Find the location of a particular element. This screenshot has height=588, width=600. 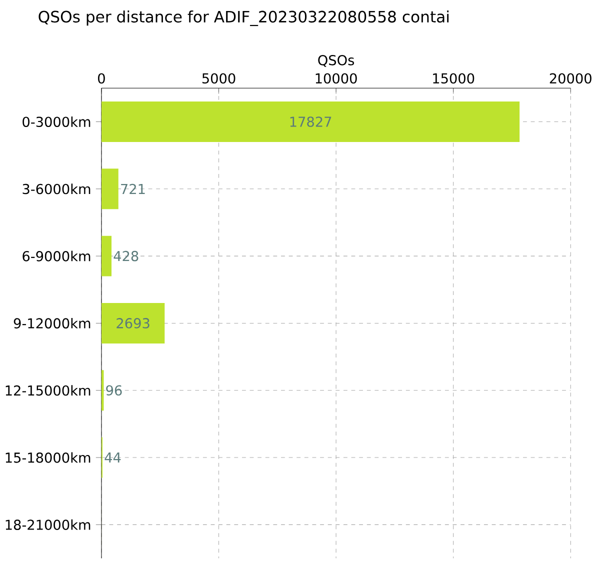

y-tick-label: 3-6000km is located at coordinates (56, 189).